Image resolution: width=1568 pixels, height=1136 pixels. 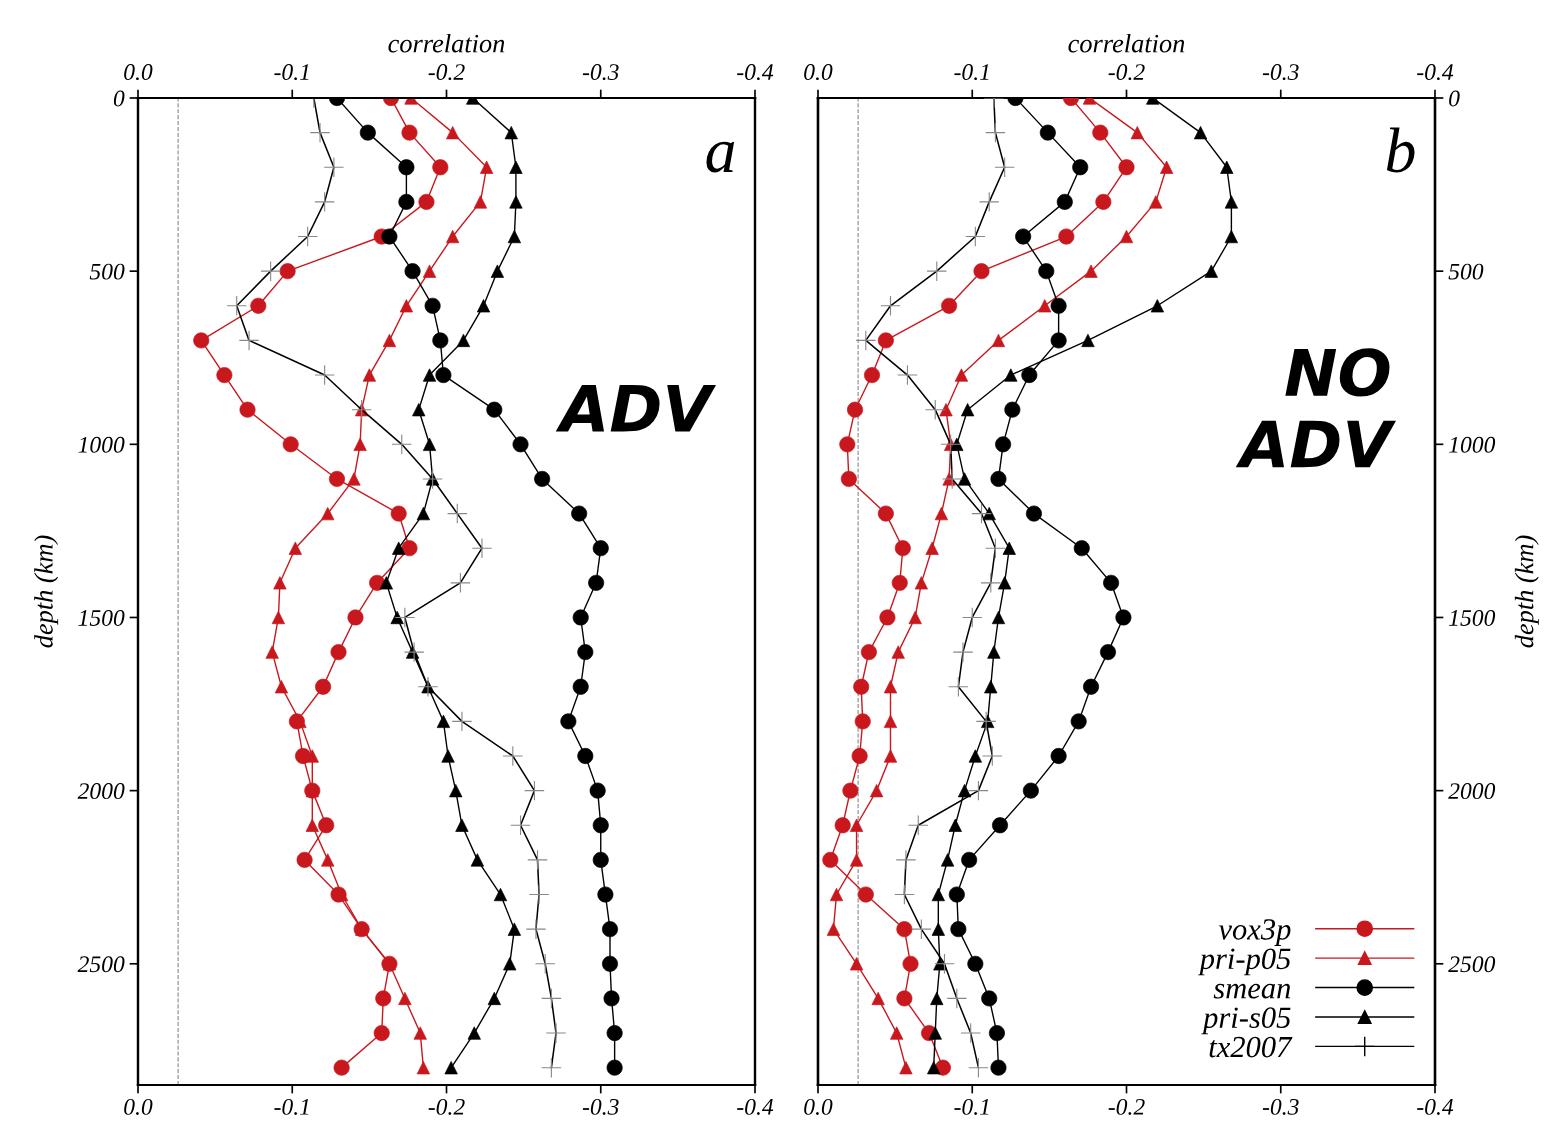 What do you see at coordinates (101, 617) in the screenshot?
I see `y-tick-label: 1500` at bounding box center [101, 617].